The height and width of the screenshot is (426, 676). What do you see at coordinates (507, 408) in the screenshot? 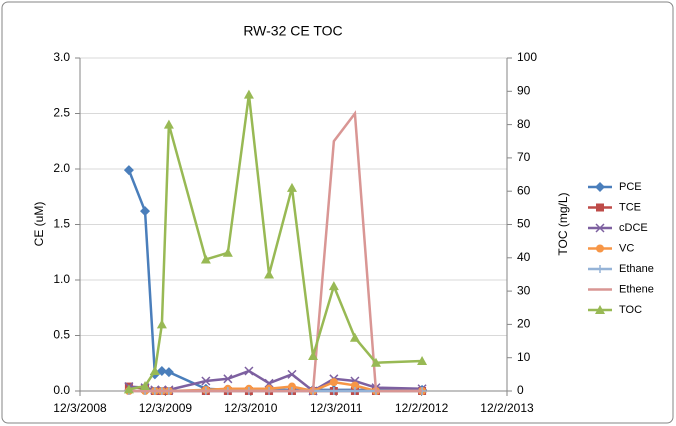
I see `x-tick-label: 12/2/2013` at bounding box center [507, 408].